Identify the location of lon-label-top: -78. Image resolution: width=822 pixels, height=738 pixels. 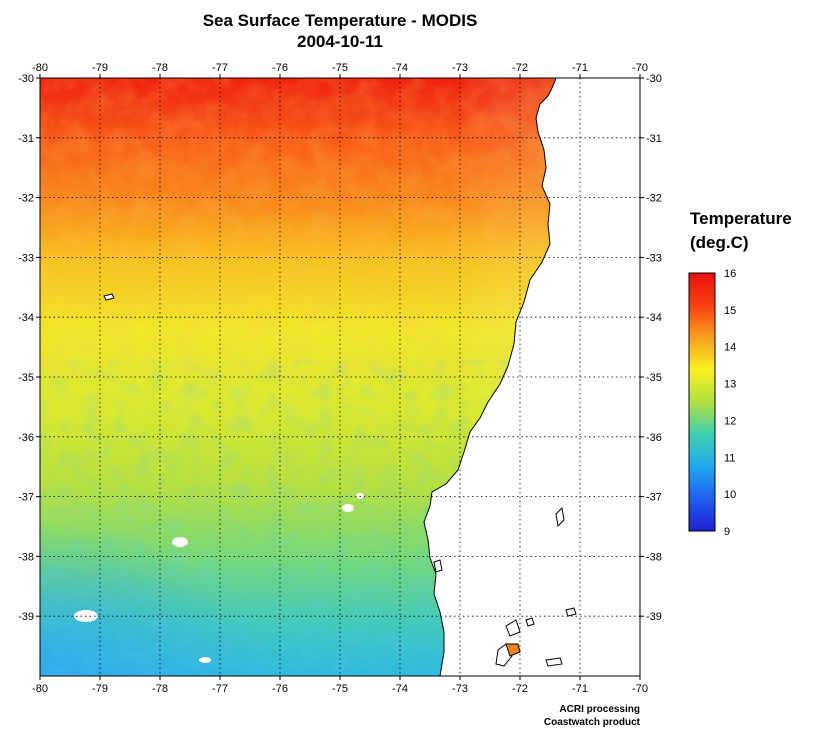
(160, 68).